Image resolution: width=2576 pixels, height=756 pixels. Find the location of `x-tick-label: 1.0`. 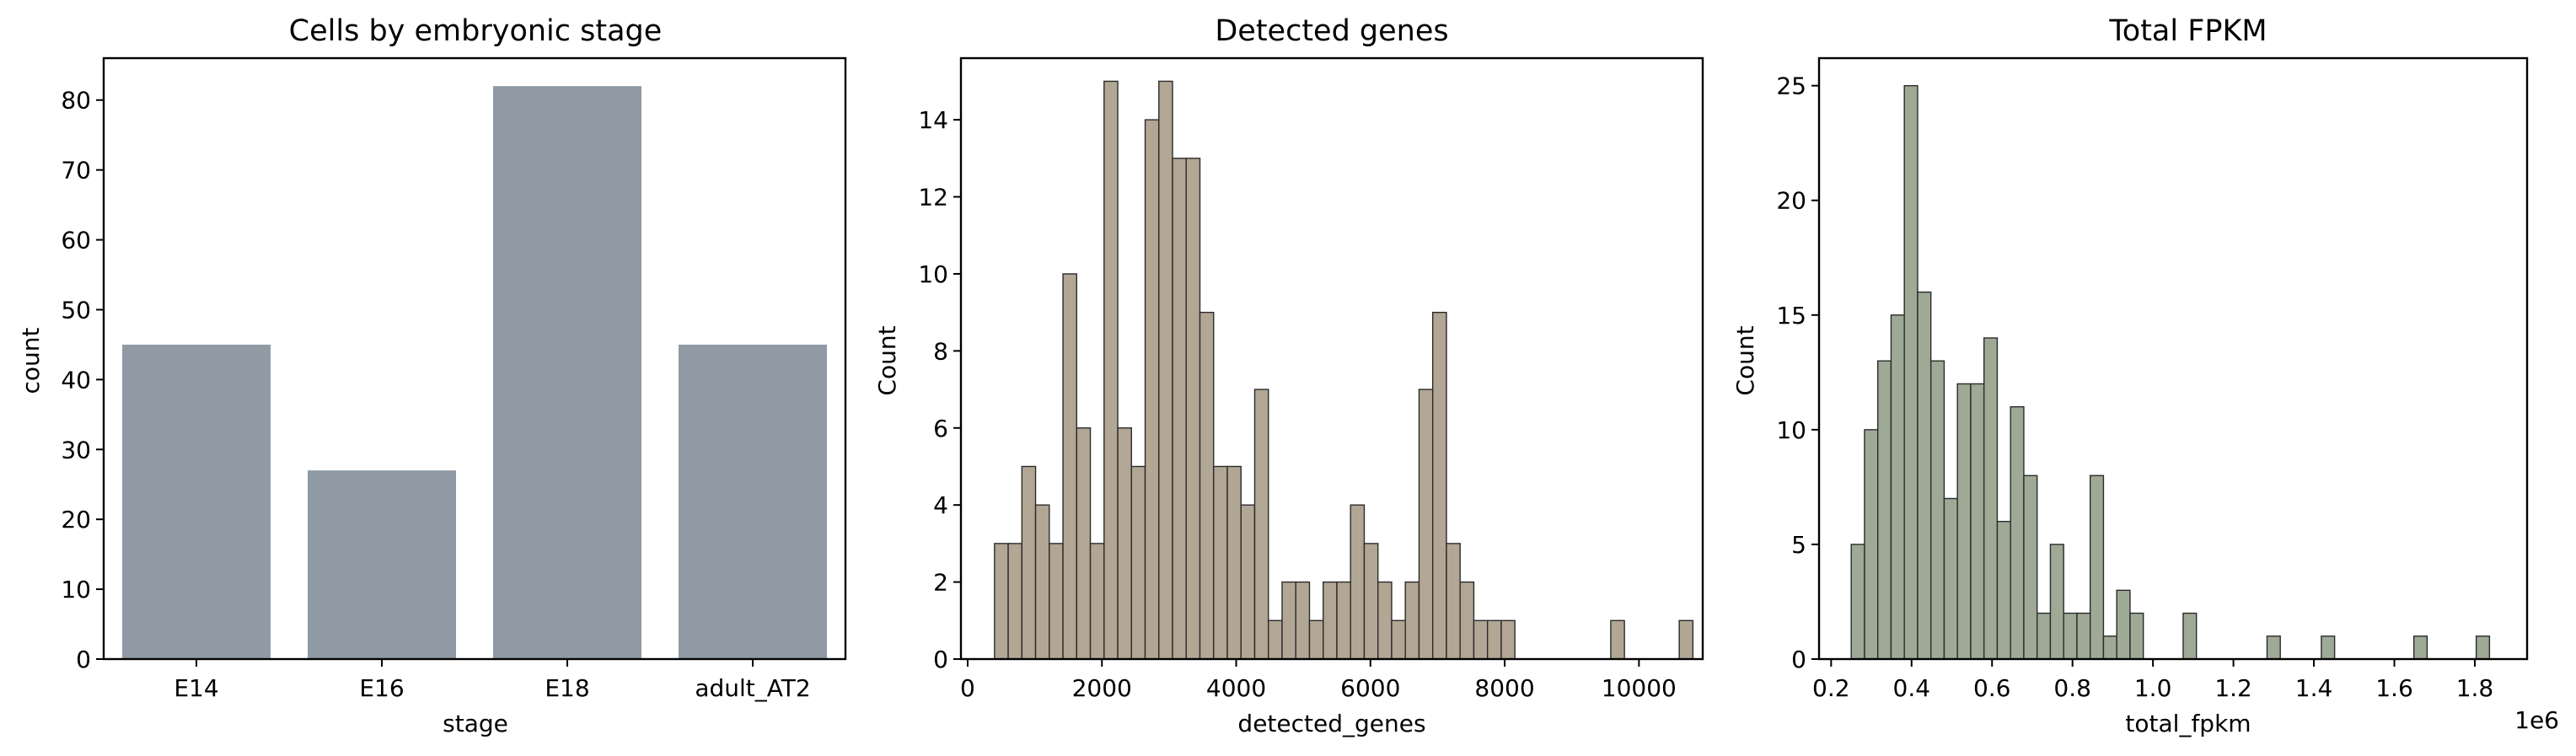

x-tick-label: 1.0 is located at coordinates (2153, 688).